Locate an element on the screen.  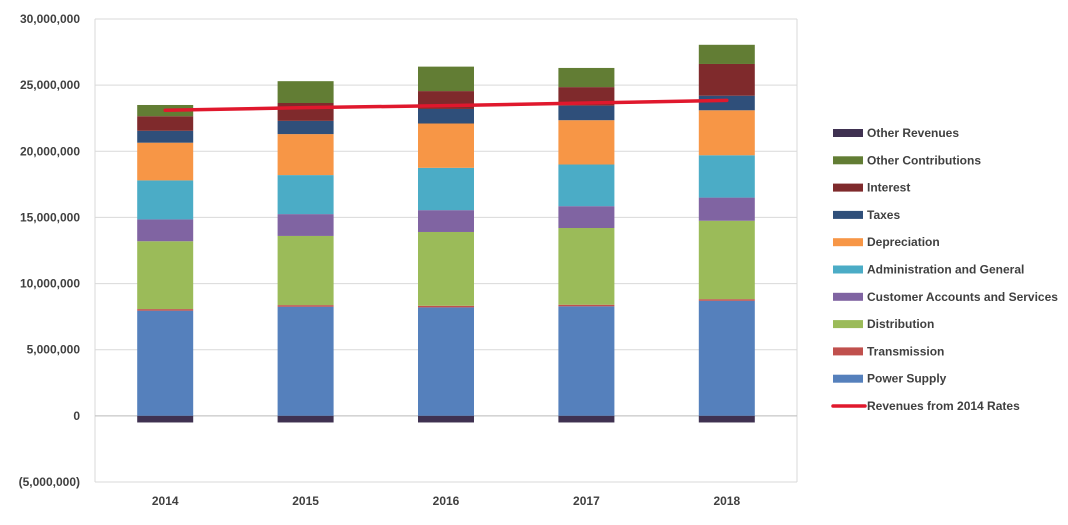
legend-item-administration-and-general: Administration and General is located at coordinates (928, 270).